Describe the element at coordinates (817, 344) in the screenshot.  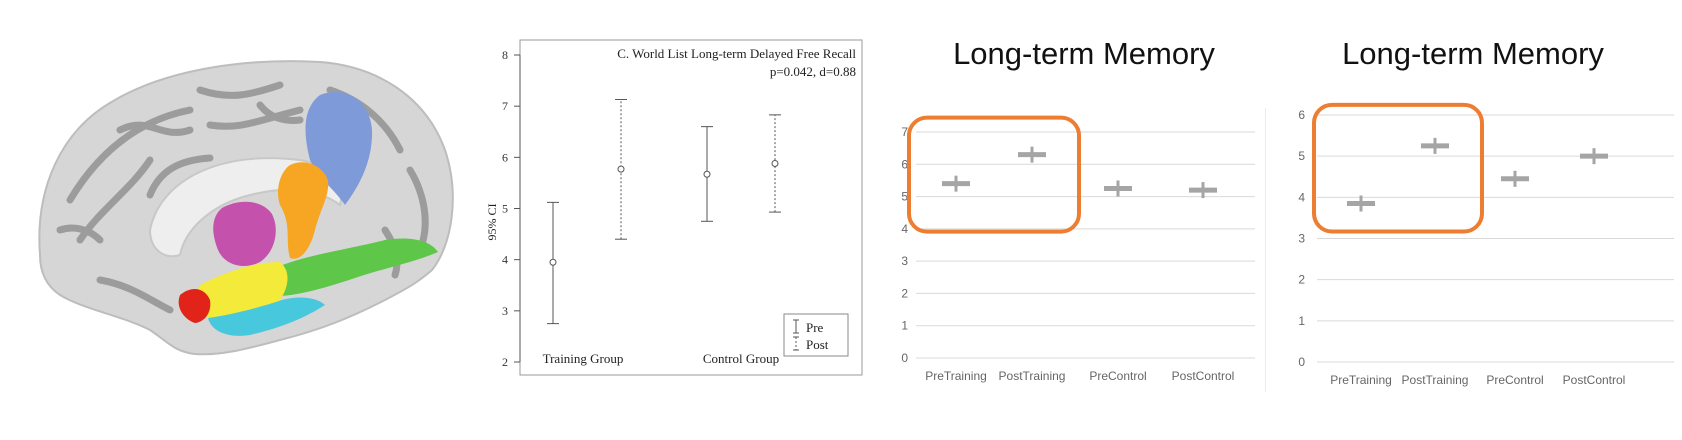
I see `legend-label-post: Post` at that location.